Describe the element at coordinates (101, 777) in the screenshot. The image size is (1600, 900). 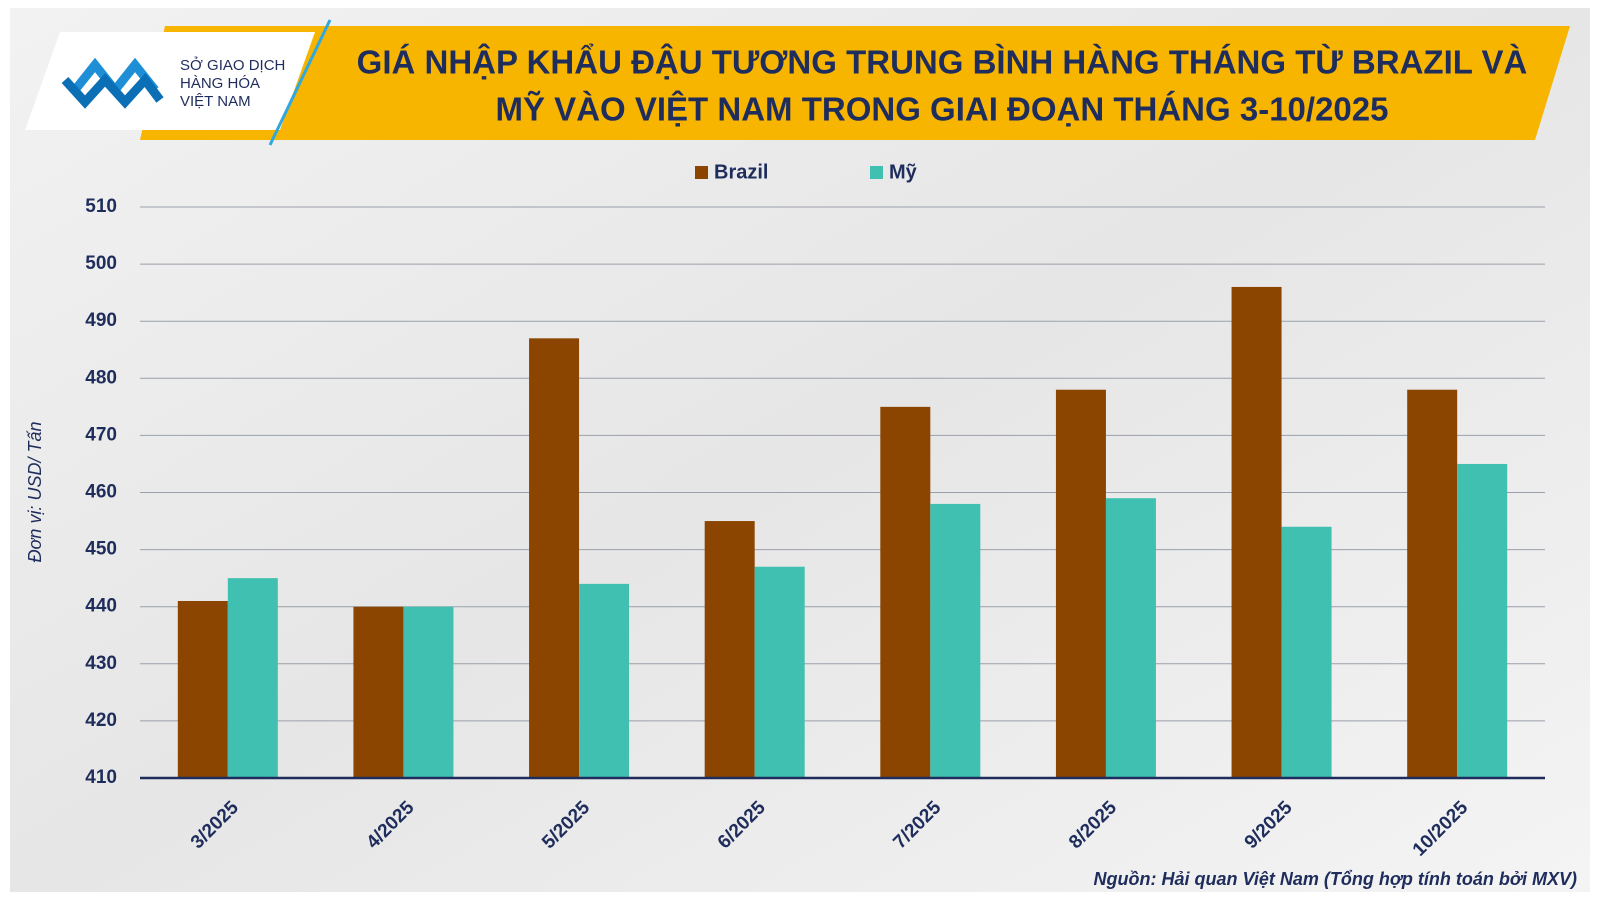
I see `y-tick-label: 410` at that location.